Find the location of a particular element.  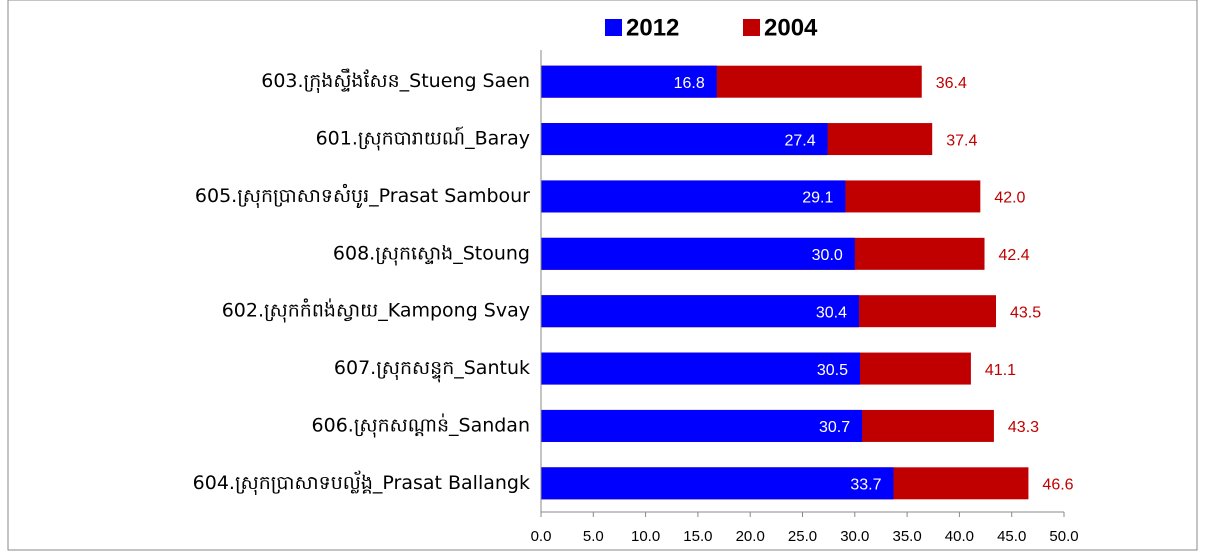

value-label: 43.3 is located at coordinates (1023, 427).